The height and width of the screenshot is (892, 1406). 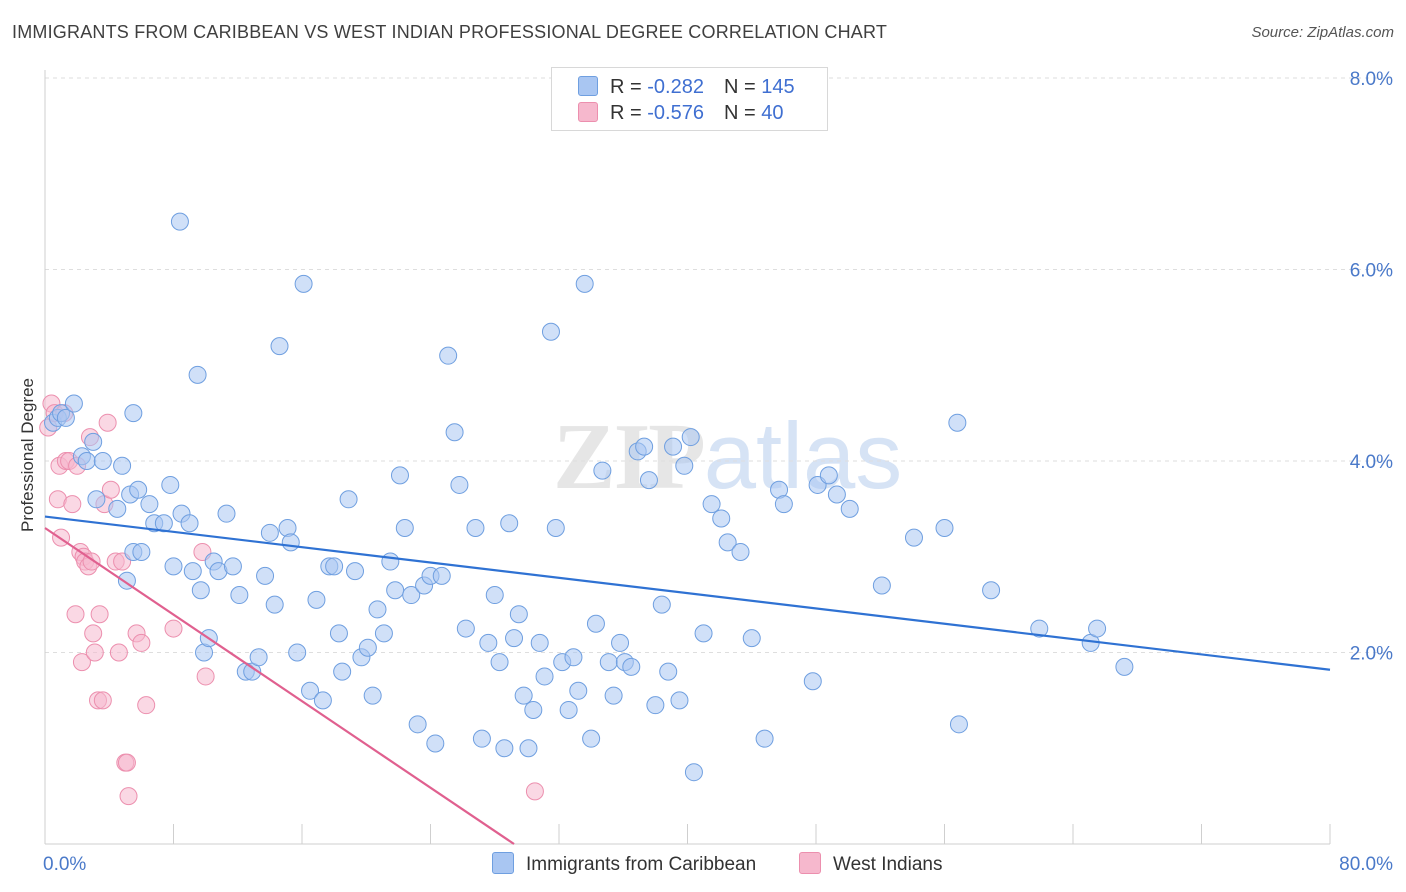 What do you see at coordinates (778, 87) in the screenshot?
I see `n-value: 145` at bounding box center [778, 87].